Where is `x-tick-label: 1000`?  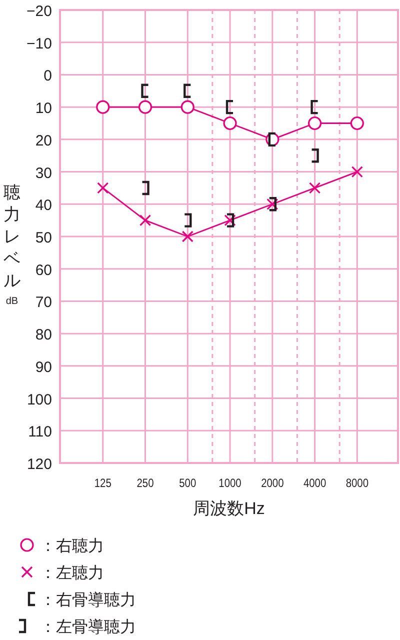
x-tick-label: 1000 is located at coordinates (230, 483).